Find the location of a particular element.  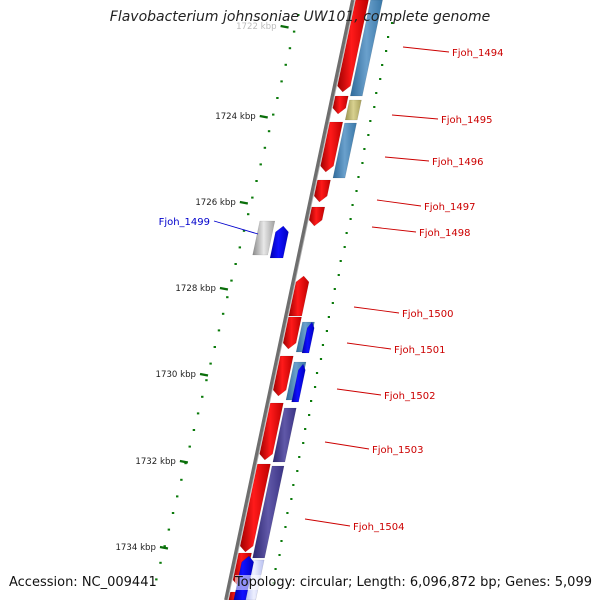

gene-label: Fjoh_1495 is located at coordinates (466, 120).